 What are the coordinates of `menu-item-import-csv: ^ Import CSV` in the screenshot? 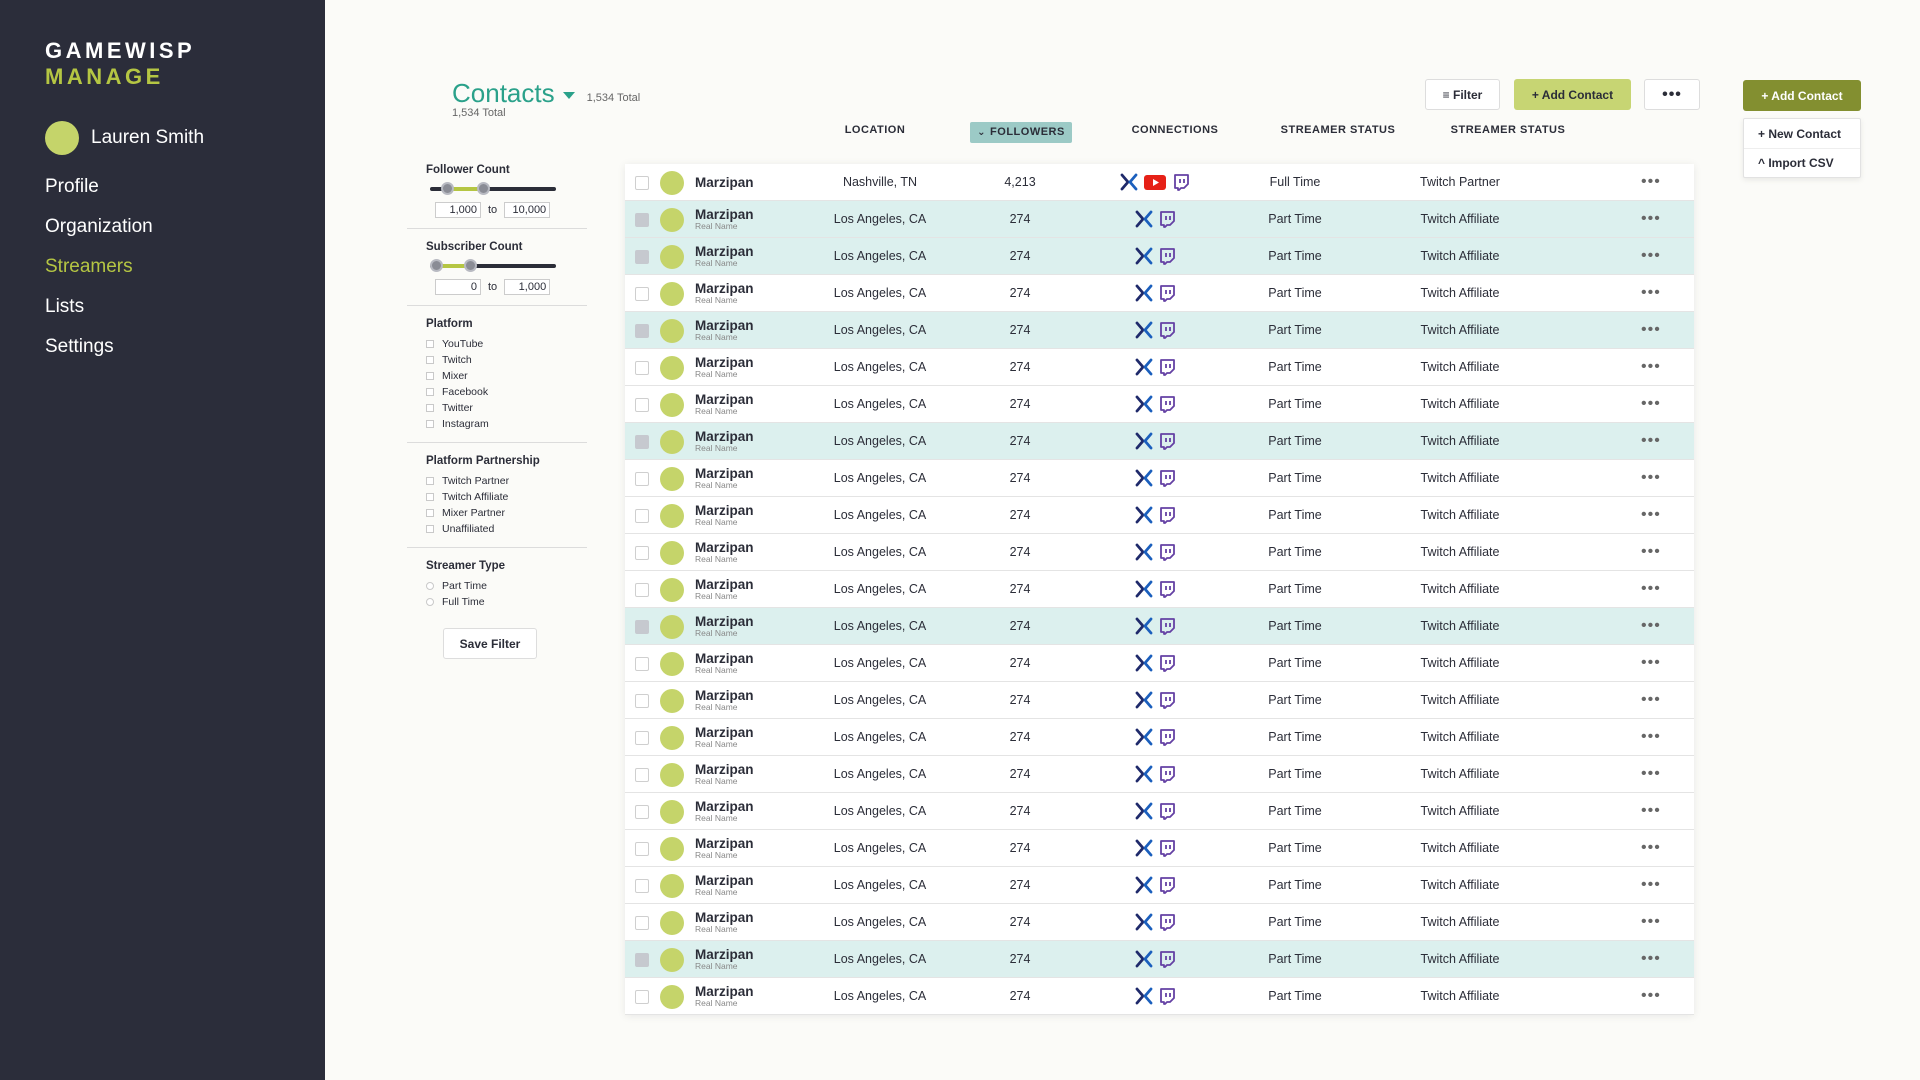 It's located at (1802, 162).